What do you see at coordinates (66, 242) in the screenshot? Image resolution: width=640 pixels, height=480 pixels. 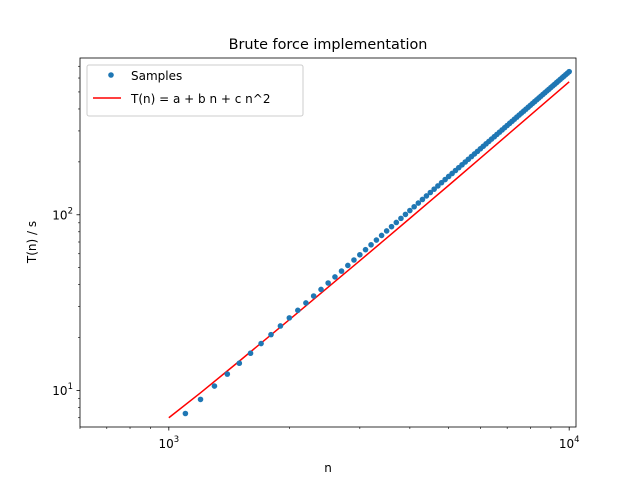 I see `y-axis-ticks: 10¹ 10²` at bounding box center [66, 242].